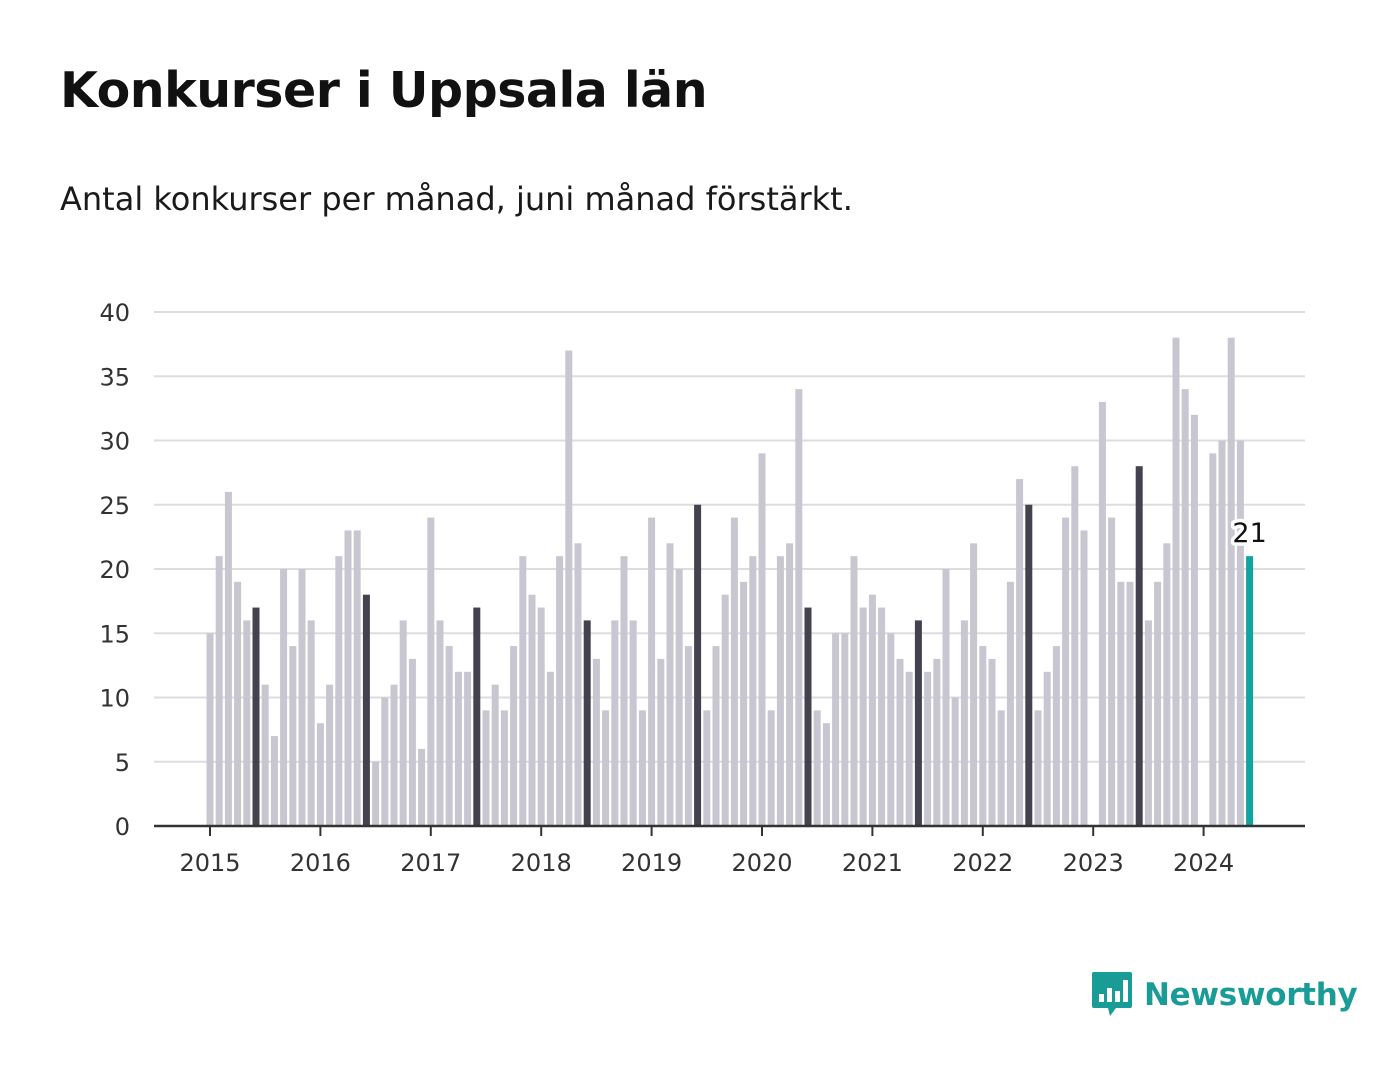 The image size is (1400, 1080). Describe the element at coordinates (209, 863) in the screenshot. I see `x-tick-label: 2015` at that location.